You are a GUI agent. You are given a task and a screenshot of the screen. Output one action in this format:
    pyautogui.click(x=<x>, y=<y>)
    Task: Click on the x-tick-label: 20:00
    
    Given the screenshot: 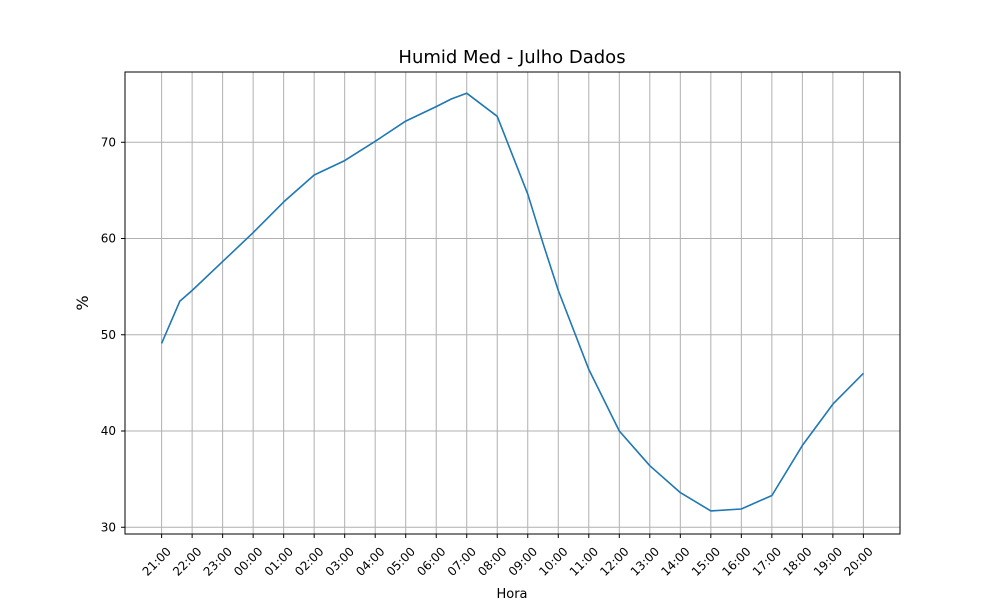 What is the action you would take?
    pyautogui.click(x=858, y=561)
    